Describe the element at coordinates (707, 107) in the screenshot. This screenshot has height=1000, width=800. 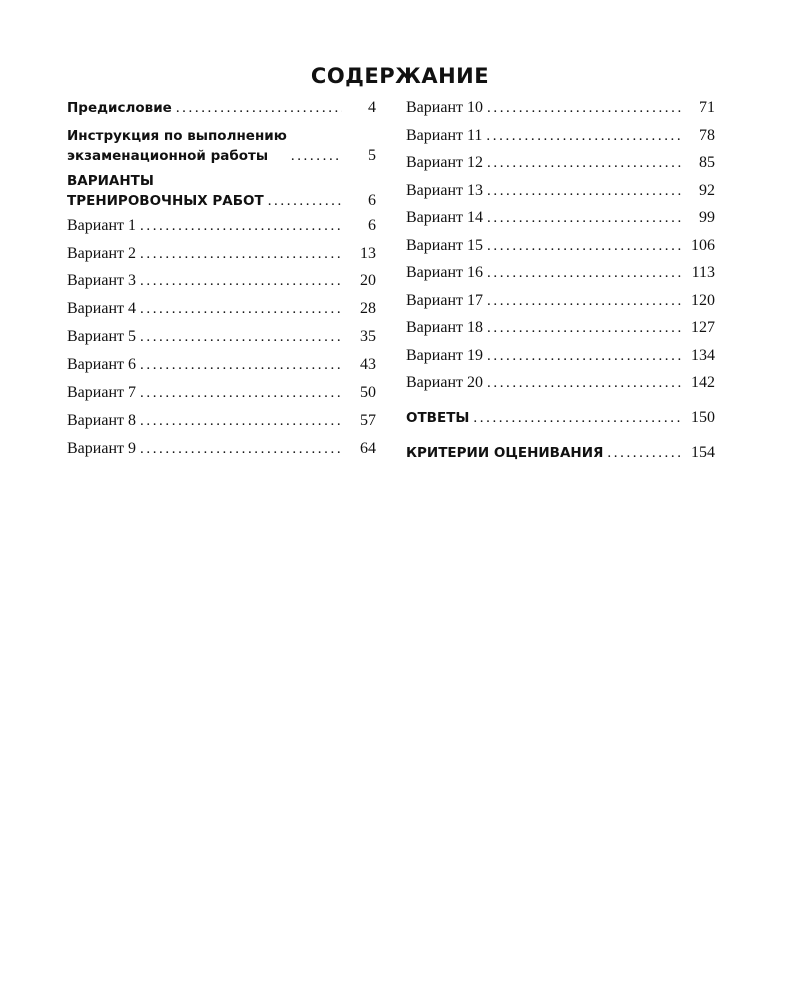
I see `toc-entry-page: 71` at that location.